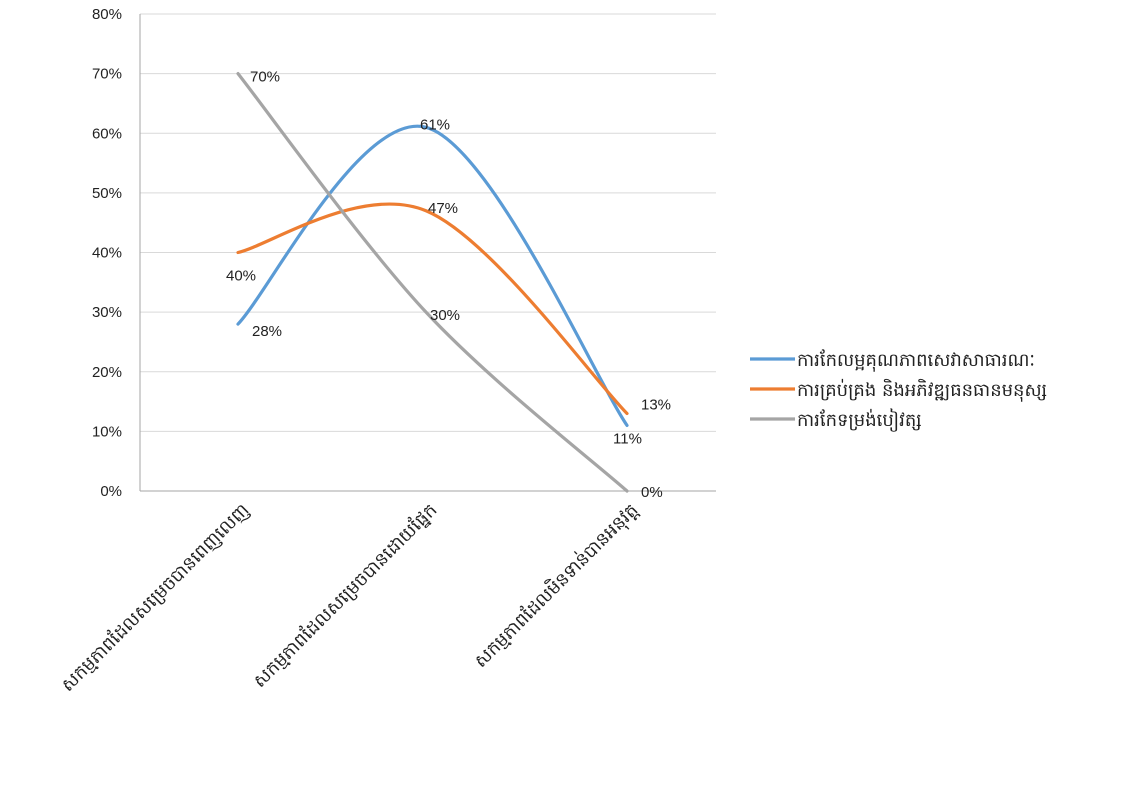 The image size is (1121, 787). I want to click on data-label: 61%, so click(435, 124).